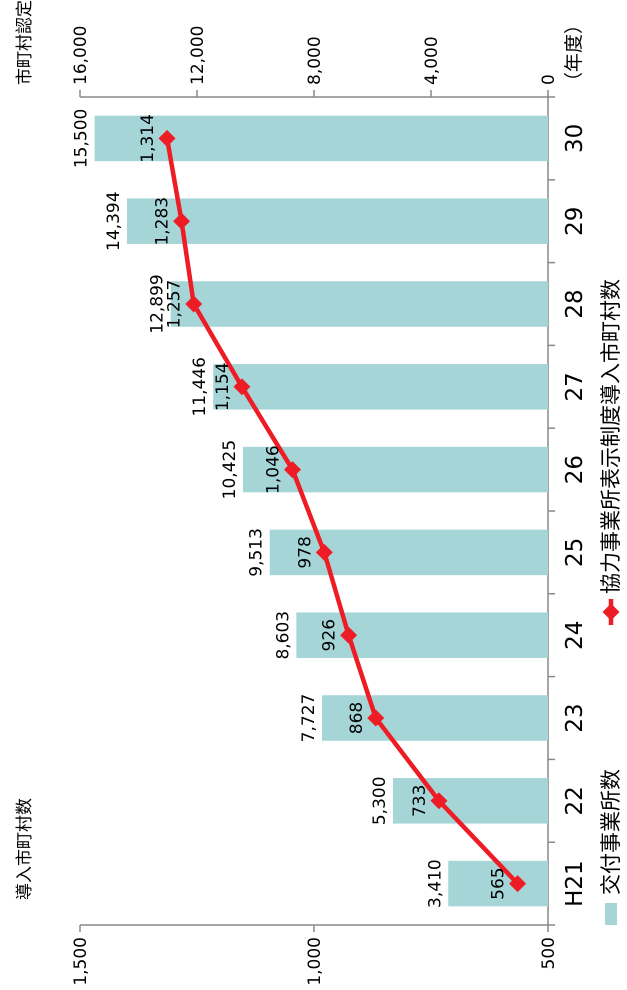  Describe the element at coordinates (330, 635) in the screenshot. I see `line-value-label: 926` at that location.